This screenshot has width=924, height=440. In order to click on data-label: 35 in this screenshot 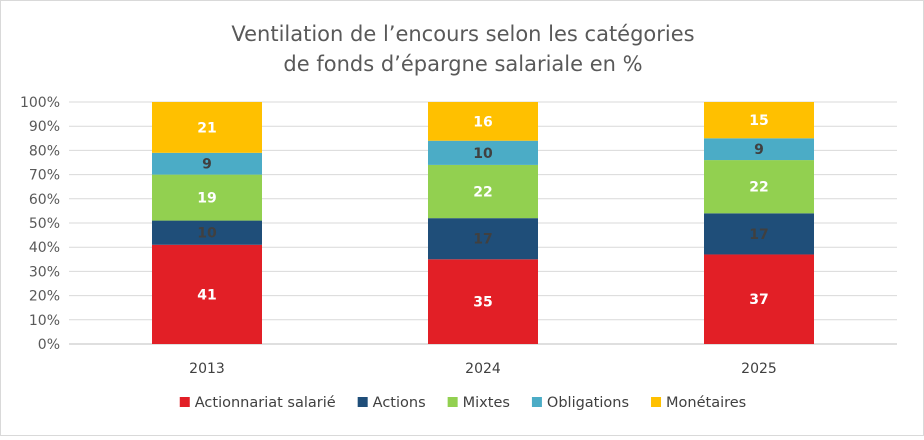, I will do `click(482, 303)`.